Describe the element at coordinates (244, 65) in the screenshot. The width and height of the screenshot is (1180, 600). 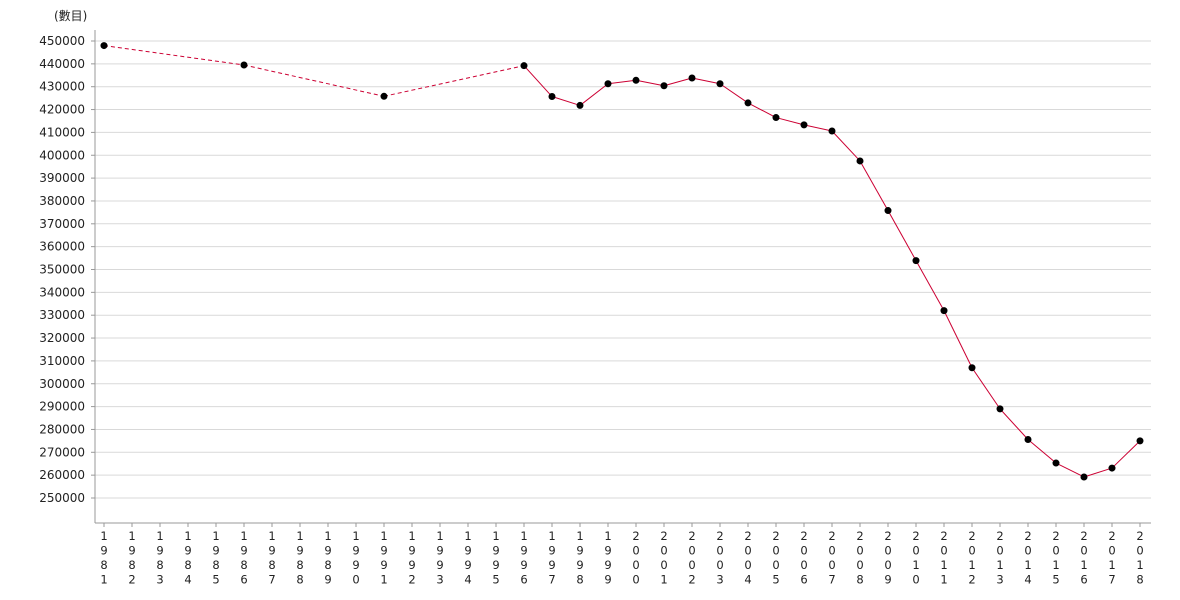
I see `data-point-1986` at that location.